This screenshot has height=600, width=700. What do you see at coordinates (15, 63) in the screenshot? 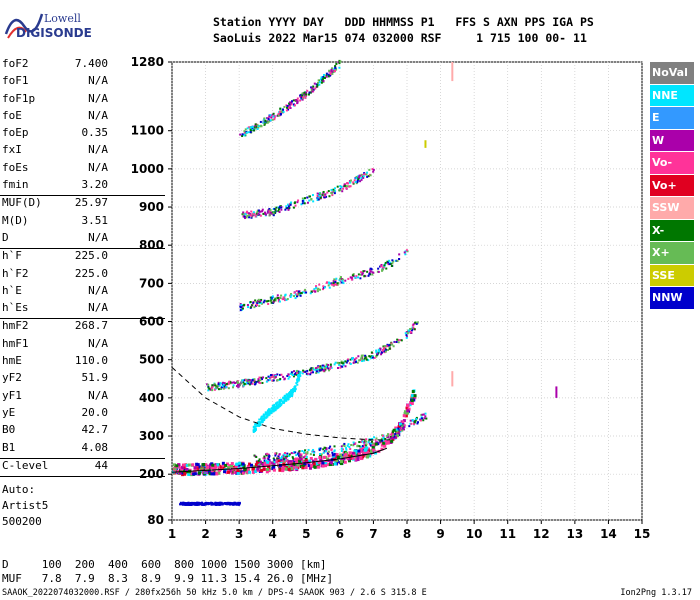
I see `param-label: foF2` at bounding box center [15, 63].